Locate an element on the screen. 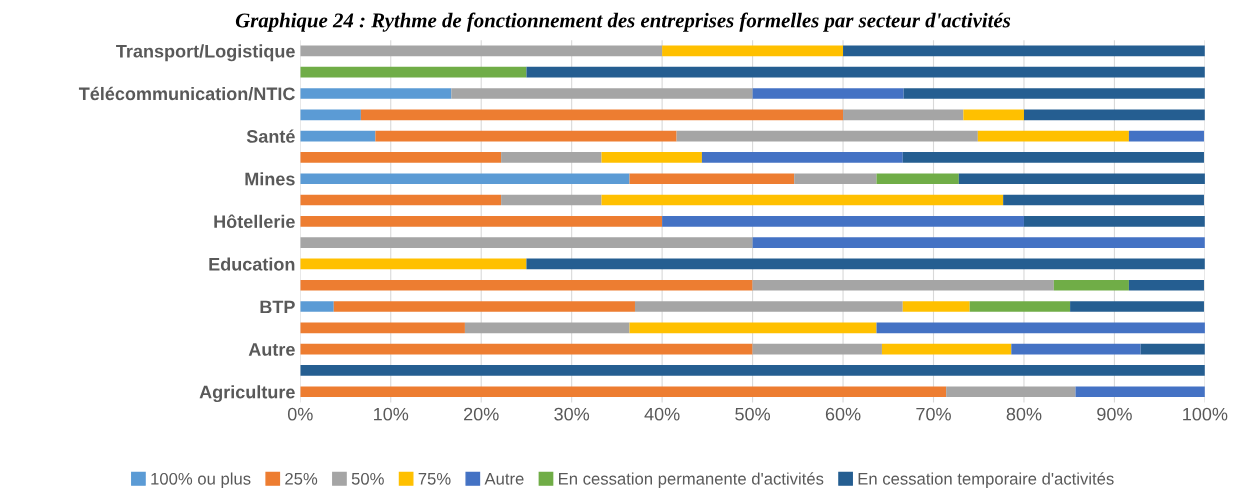 This screenshot has height=503, width=1246. legend-label: 100% ou plus is located at coordinates (201, 480).